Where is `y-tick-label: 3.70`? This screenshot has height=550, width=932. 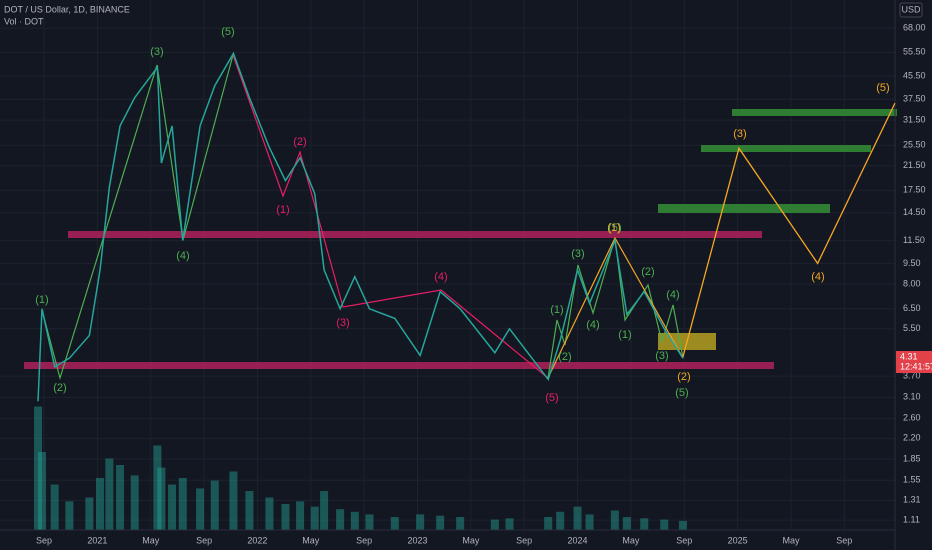 y-tick-label: 3.70 is located at coordinates (912, 376).